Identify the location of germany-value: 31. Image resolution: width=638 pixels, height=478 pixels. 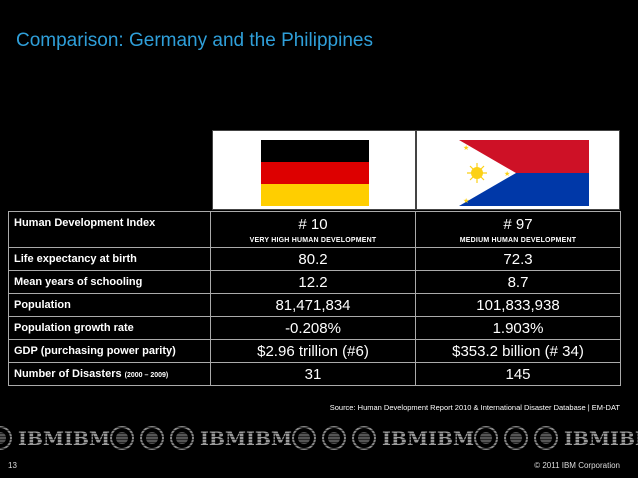
(313, 374).